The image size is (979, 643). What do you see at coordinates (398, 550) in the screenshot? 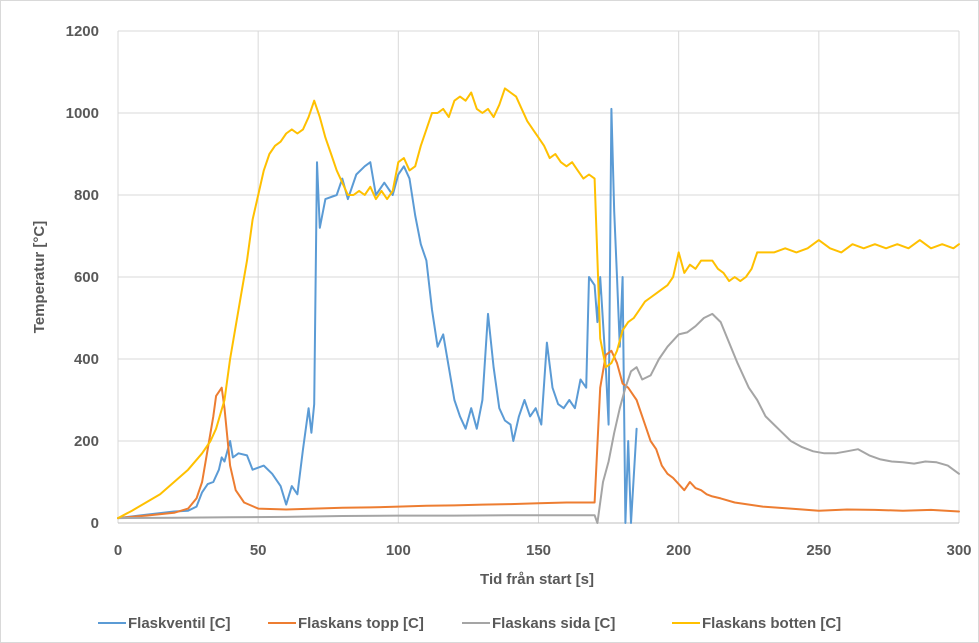
I see `x-tick-label: 100` at bounding box center [398, 550].